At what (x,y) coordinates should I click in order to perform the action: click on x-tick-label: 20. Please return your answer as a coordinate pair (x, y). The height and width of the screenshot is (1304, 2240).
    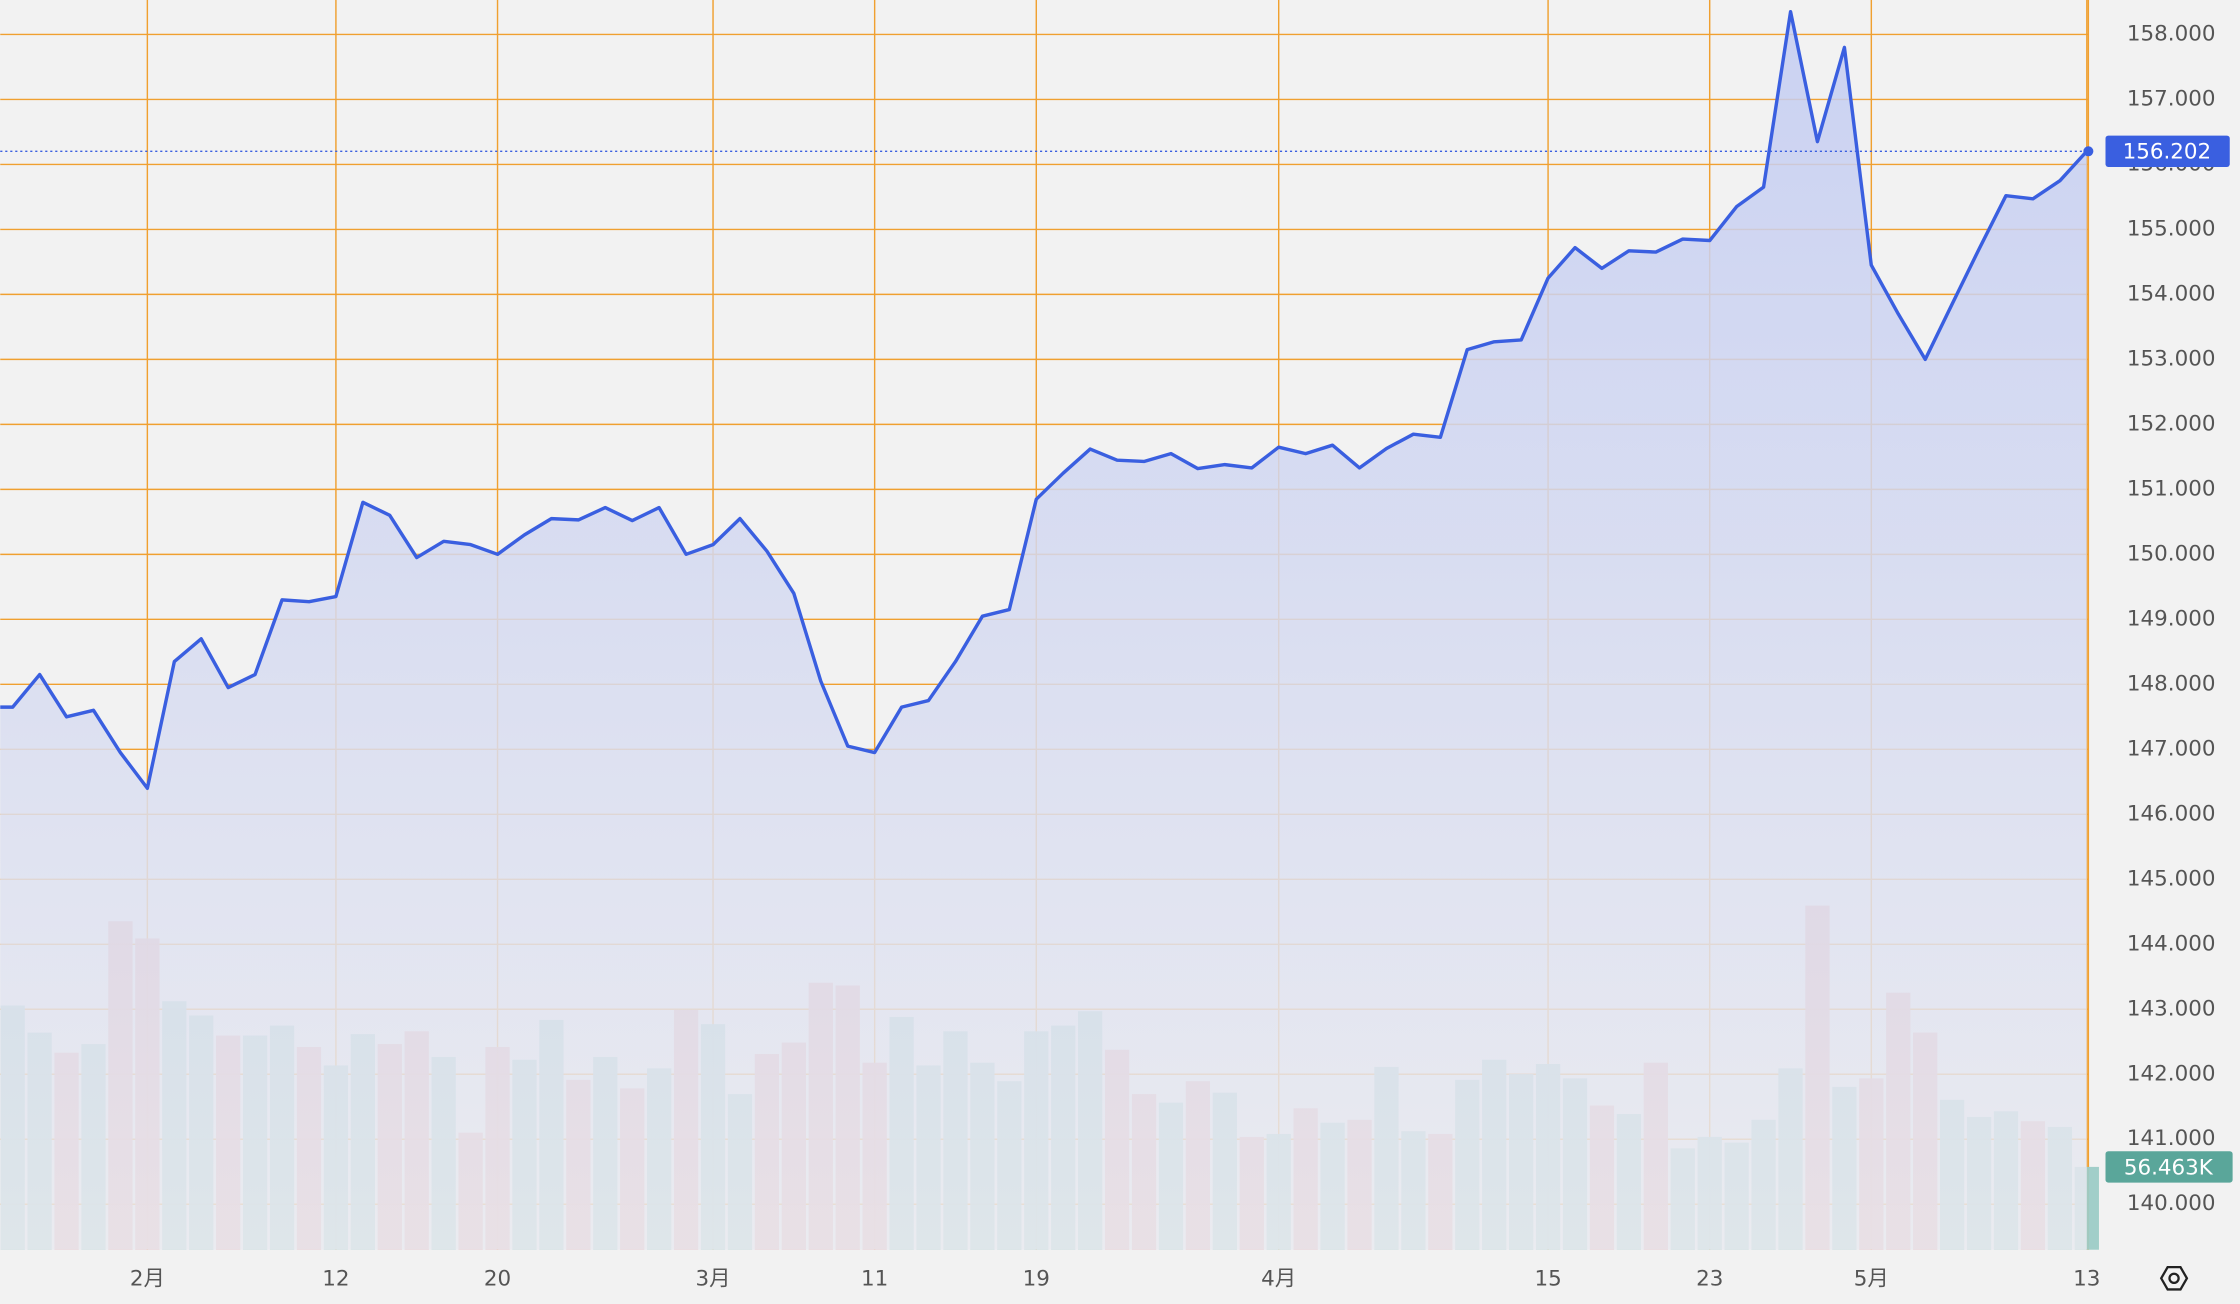
    Looking at the image, I should click on (497, 1279).